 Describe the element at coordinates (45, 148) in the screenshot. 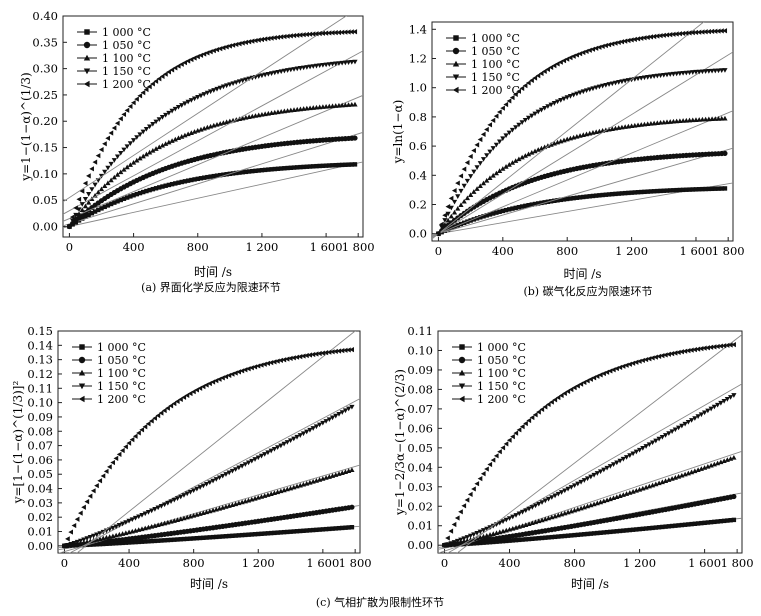

I see `y-tick-label: 0.15` at that location.